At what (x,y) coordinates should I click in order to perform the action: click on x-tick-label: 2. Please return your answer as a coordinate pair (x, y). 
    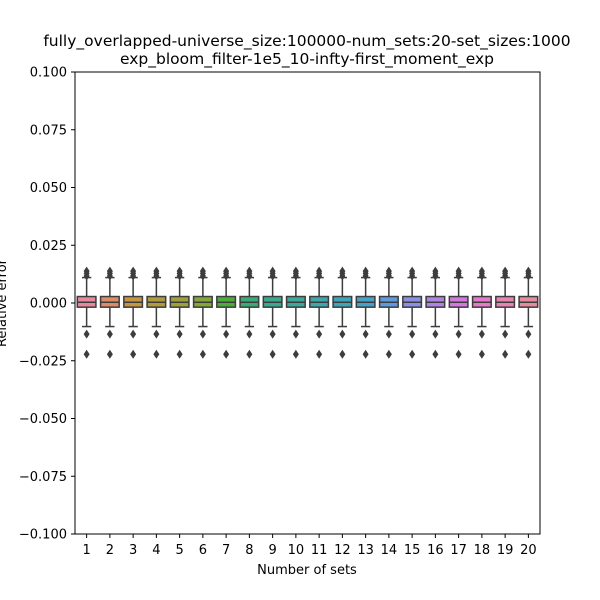
    Looking at the image, I should click on (110, 550).